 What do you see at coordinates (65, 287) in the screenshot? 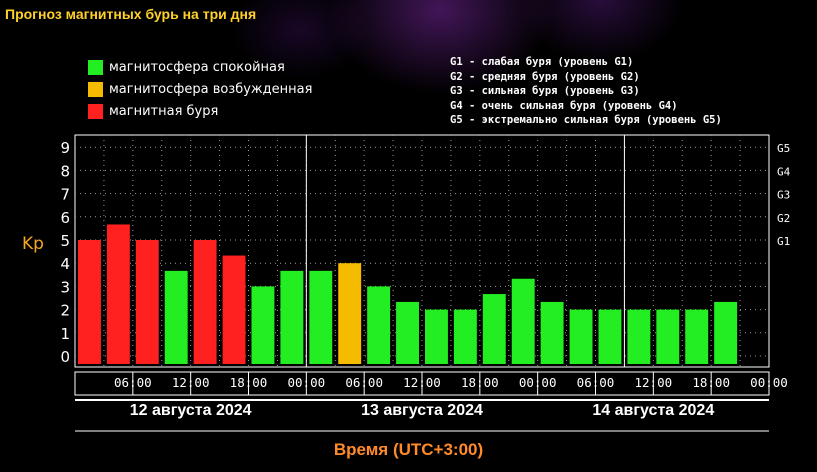
I see `y-tick-label: 3` at bounding box center [65, 287].